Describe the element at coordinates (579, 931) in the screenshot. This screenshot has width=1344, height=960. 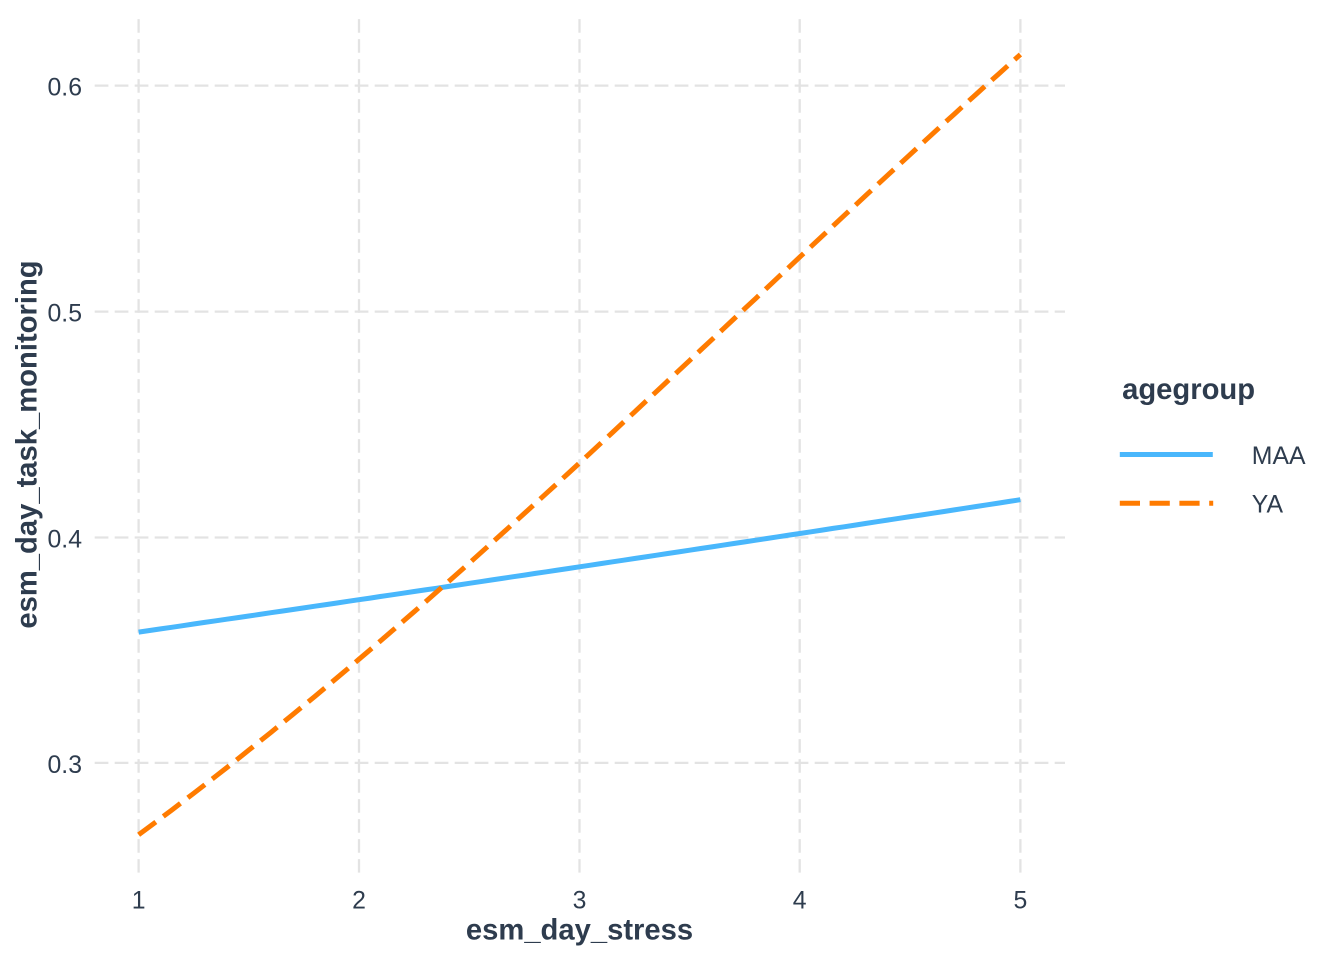
I see `svg-text: esm_day_stress` at that location.